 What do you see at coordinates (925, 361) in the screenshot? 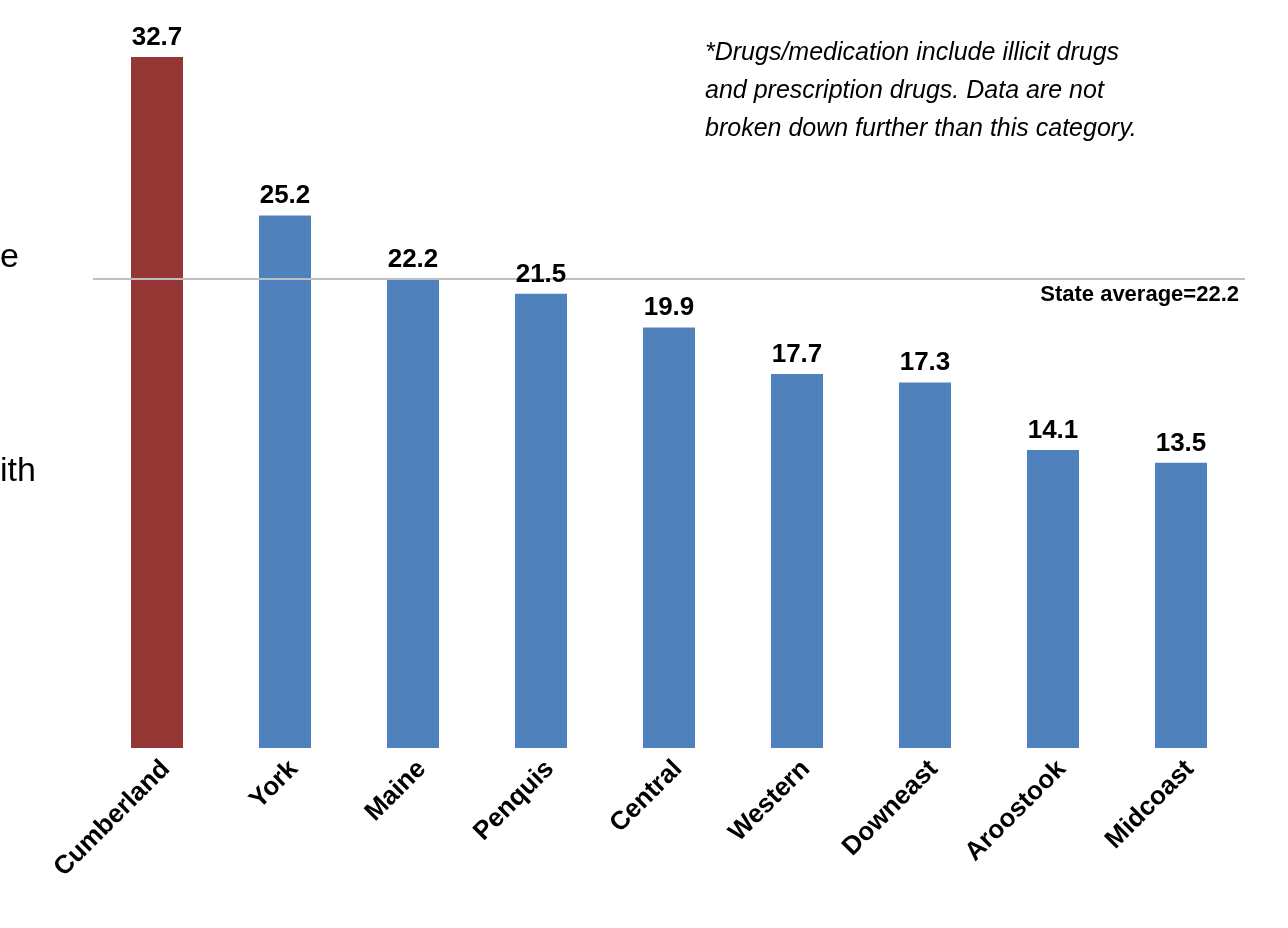
I see `data-label: 17.3` at bounding box center [925, 361].